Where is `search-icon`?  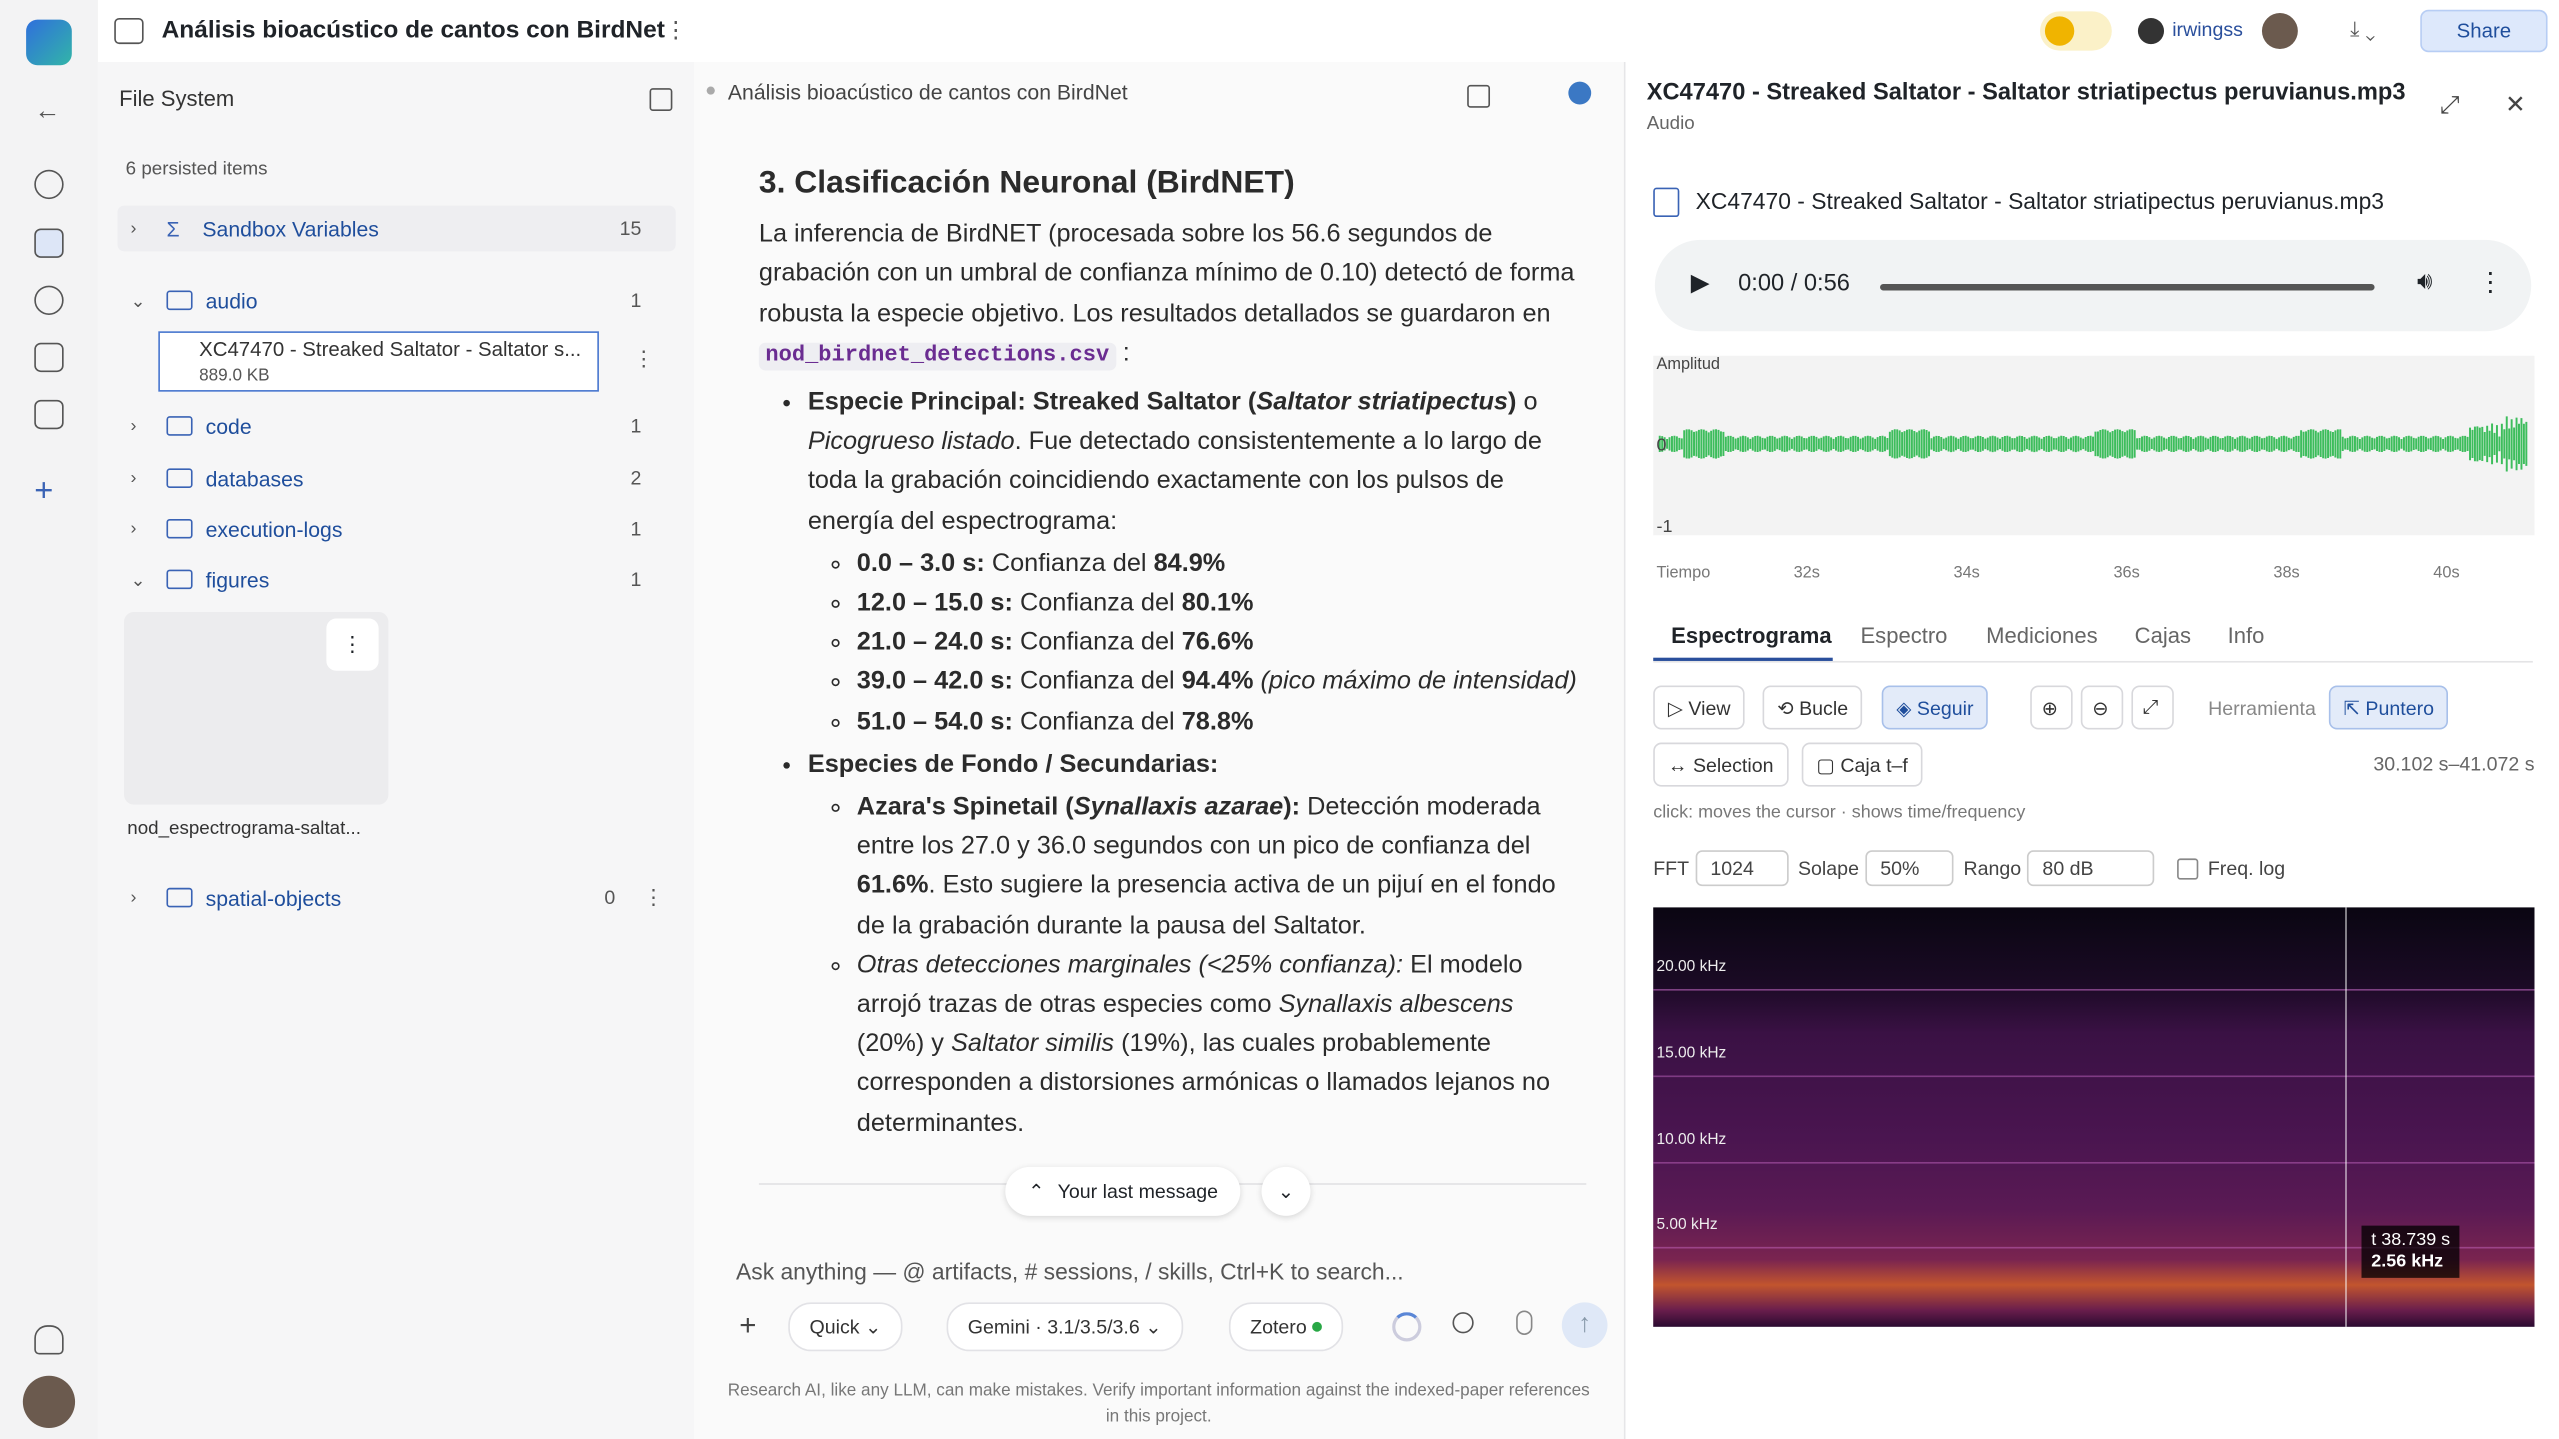 search-icon is located at coordinates (49, 357).